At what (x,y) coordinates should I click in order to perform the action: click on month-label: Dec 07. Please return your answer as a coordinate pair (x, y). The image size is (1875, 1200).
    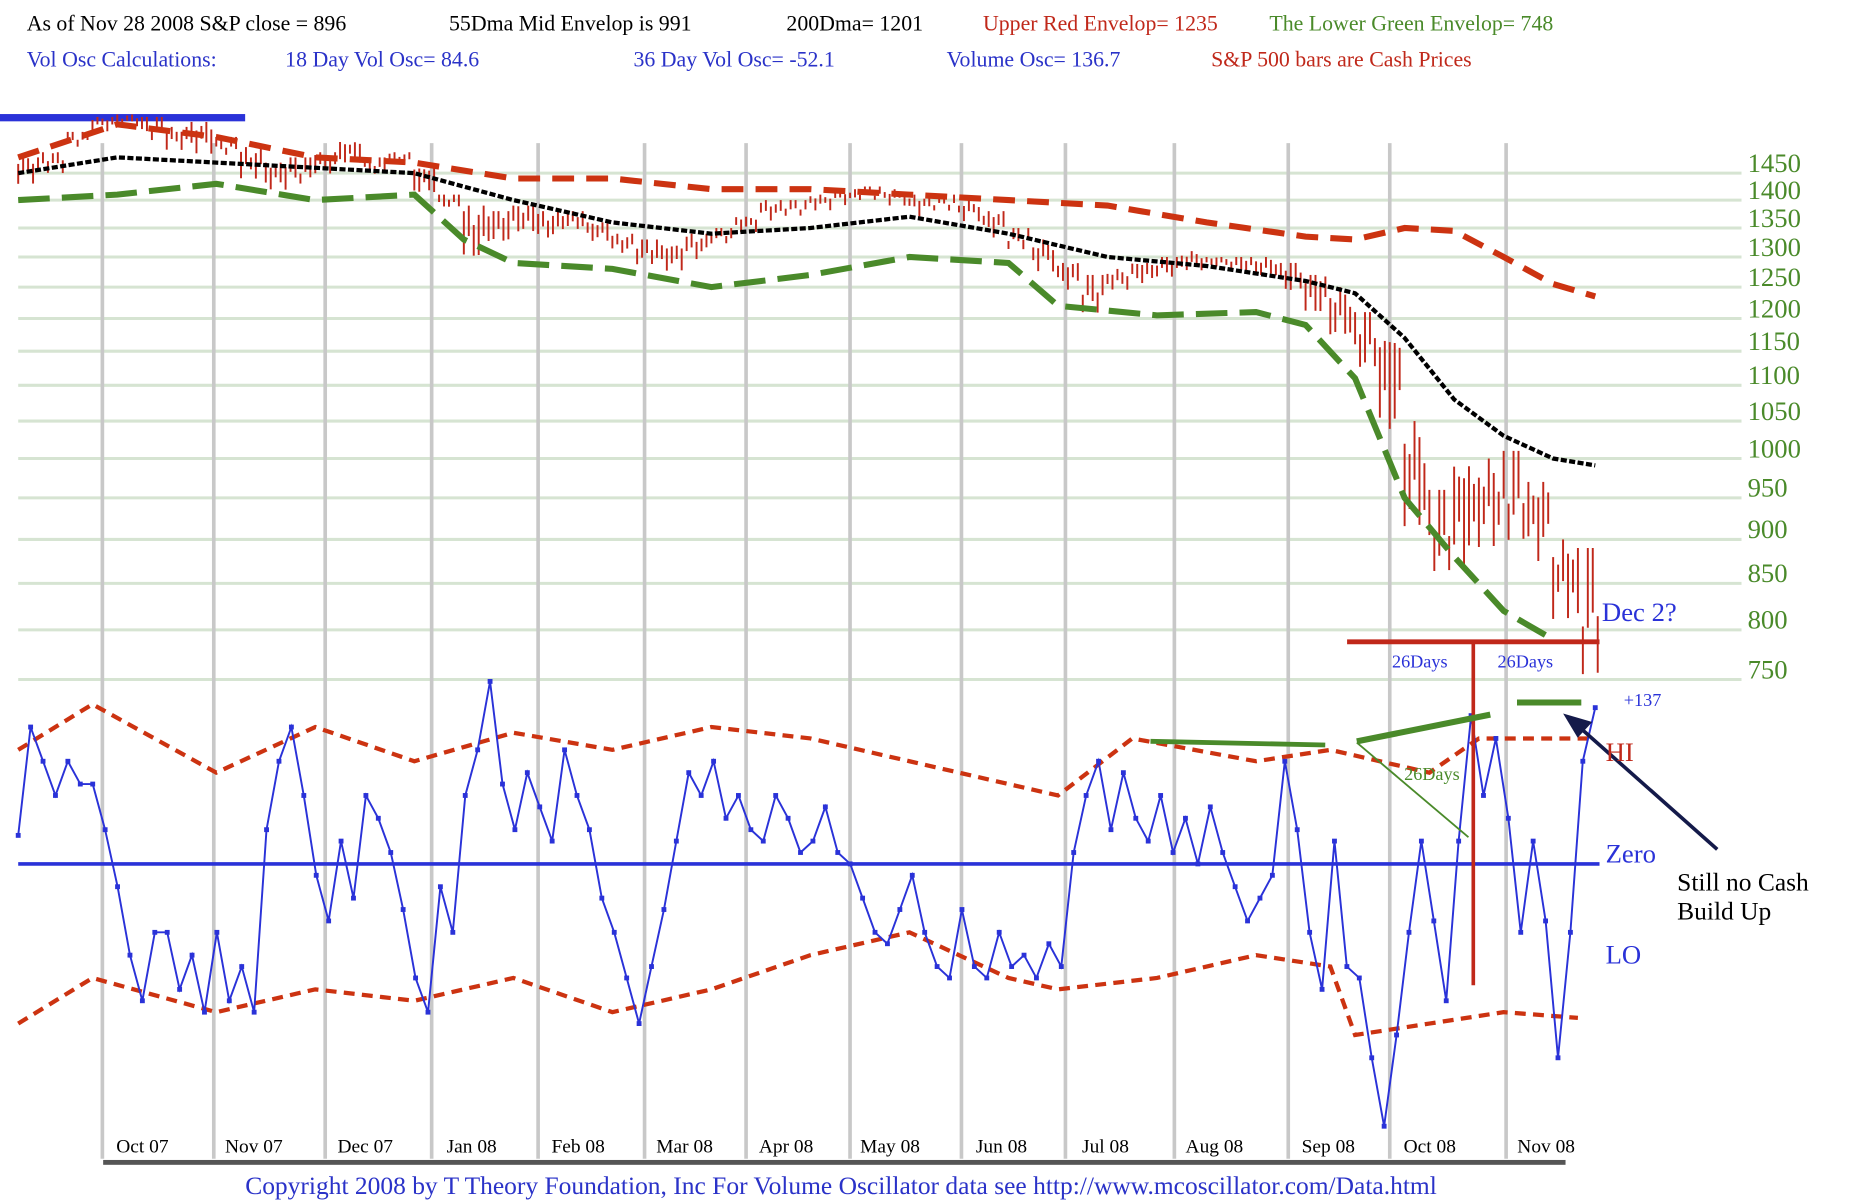
    Looking at the image, I should click on (365, 1147).